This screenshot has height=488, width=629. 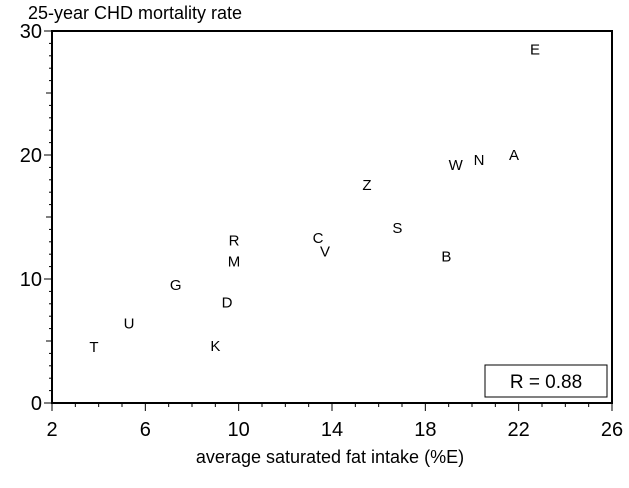 What do you see at coordinates (239, 430) in the screenshot?
I see `x-tick-label: 10` at bounding box center [239, 430].